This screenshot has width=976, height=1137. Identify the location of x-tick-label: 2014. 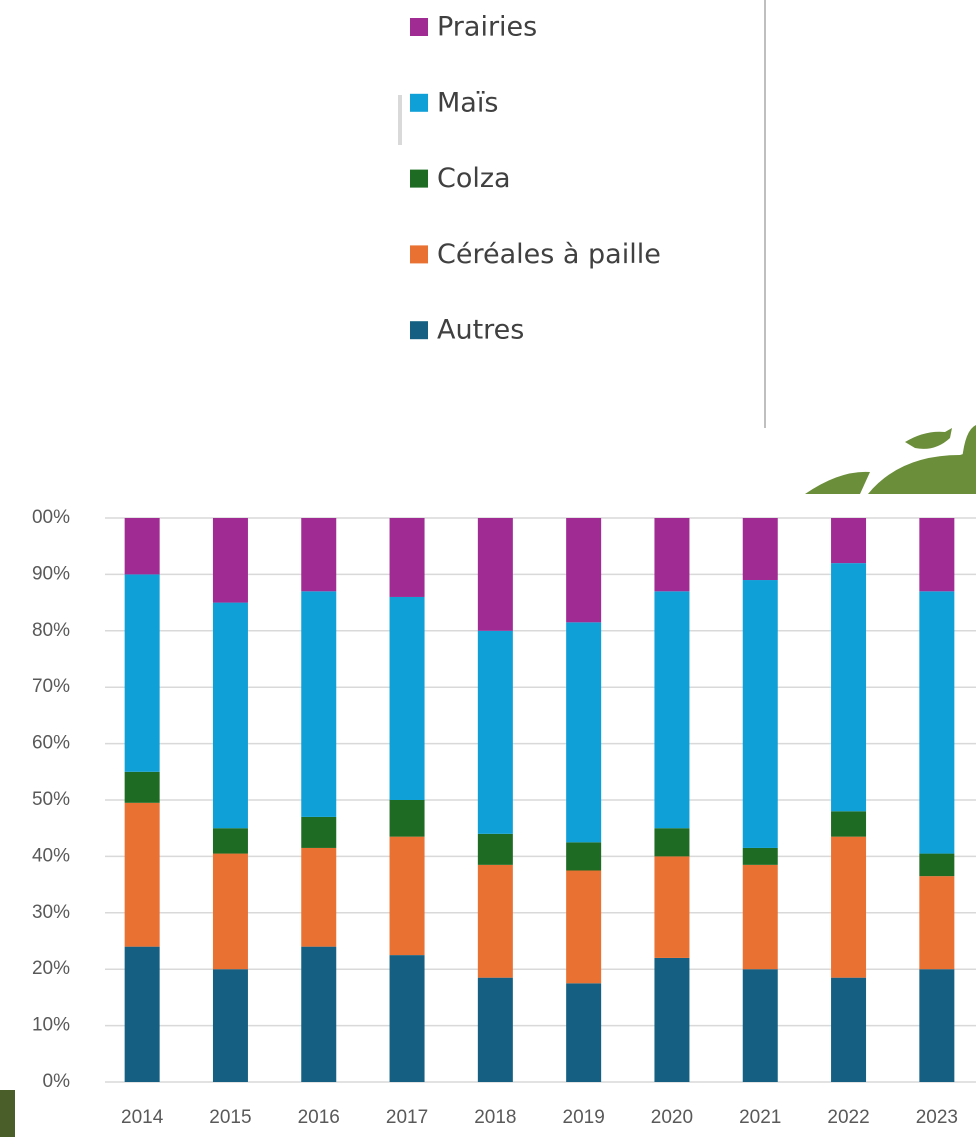
(142, 1117).